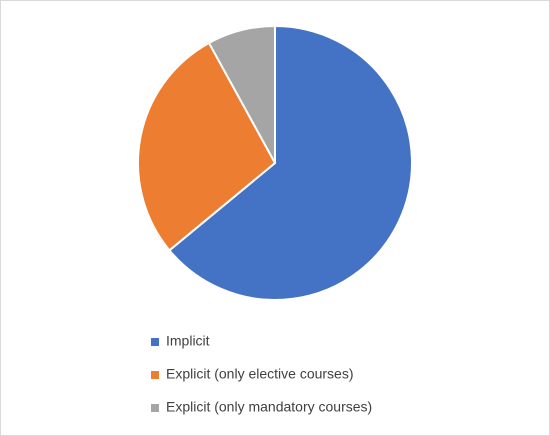  What do you see at coordinates (269, 407) in the screenshot?
I see `legend-label: Explicit (only mandatory courses)` at bounding box center [269, 407].